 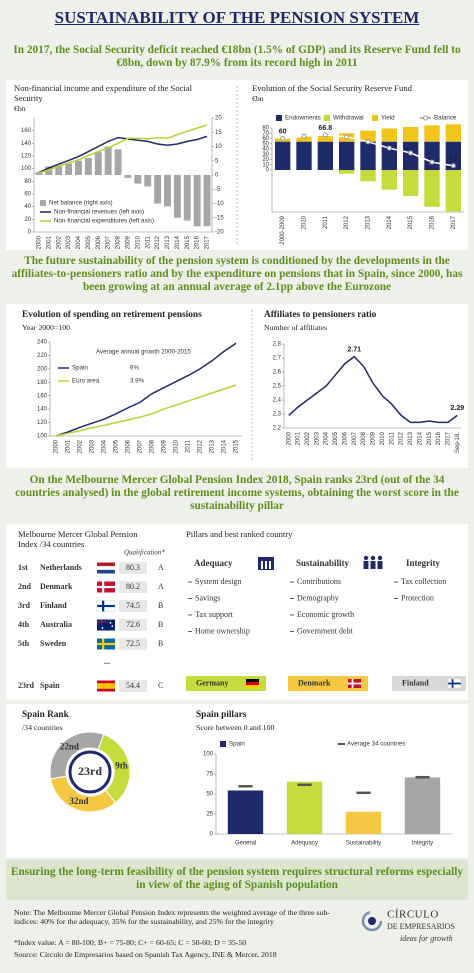 What do you see at coordinates (363, 844) in the screenshot?
I see `x-tick-label: Sustainability` at bounding box center [363, 844].